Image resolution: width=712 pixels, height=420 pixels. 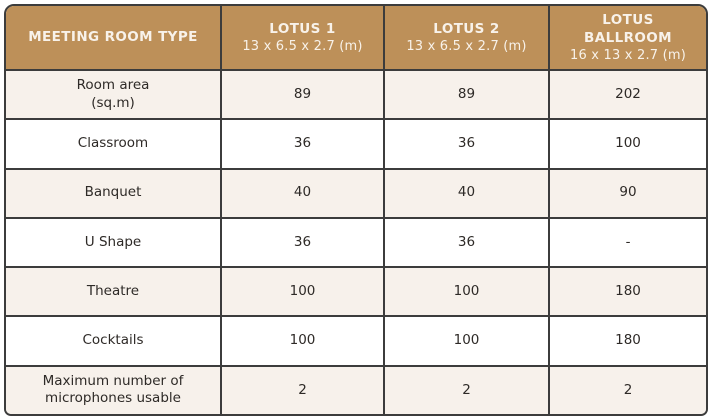 I want to click on cell-cocktails-lotus-1: 100, so click(x=301, y=340).